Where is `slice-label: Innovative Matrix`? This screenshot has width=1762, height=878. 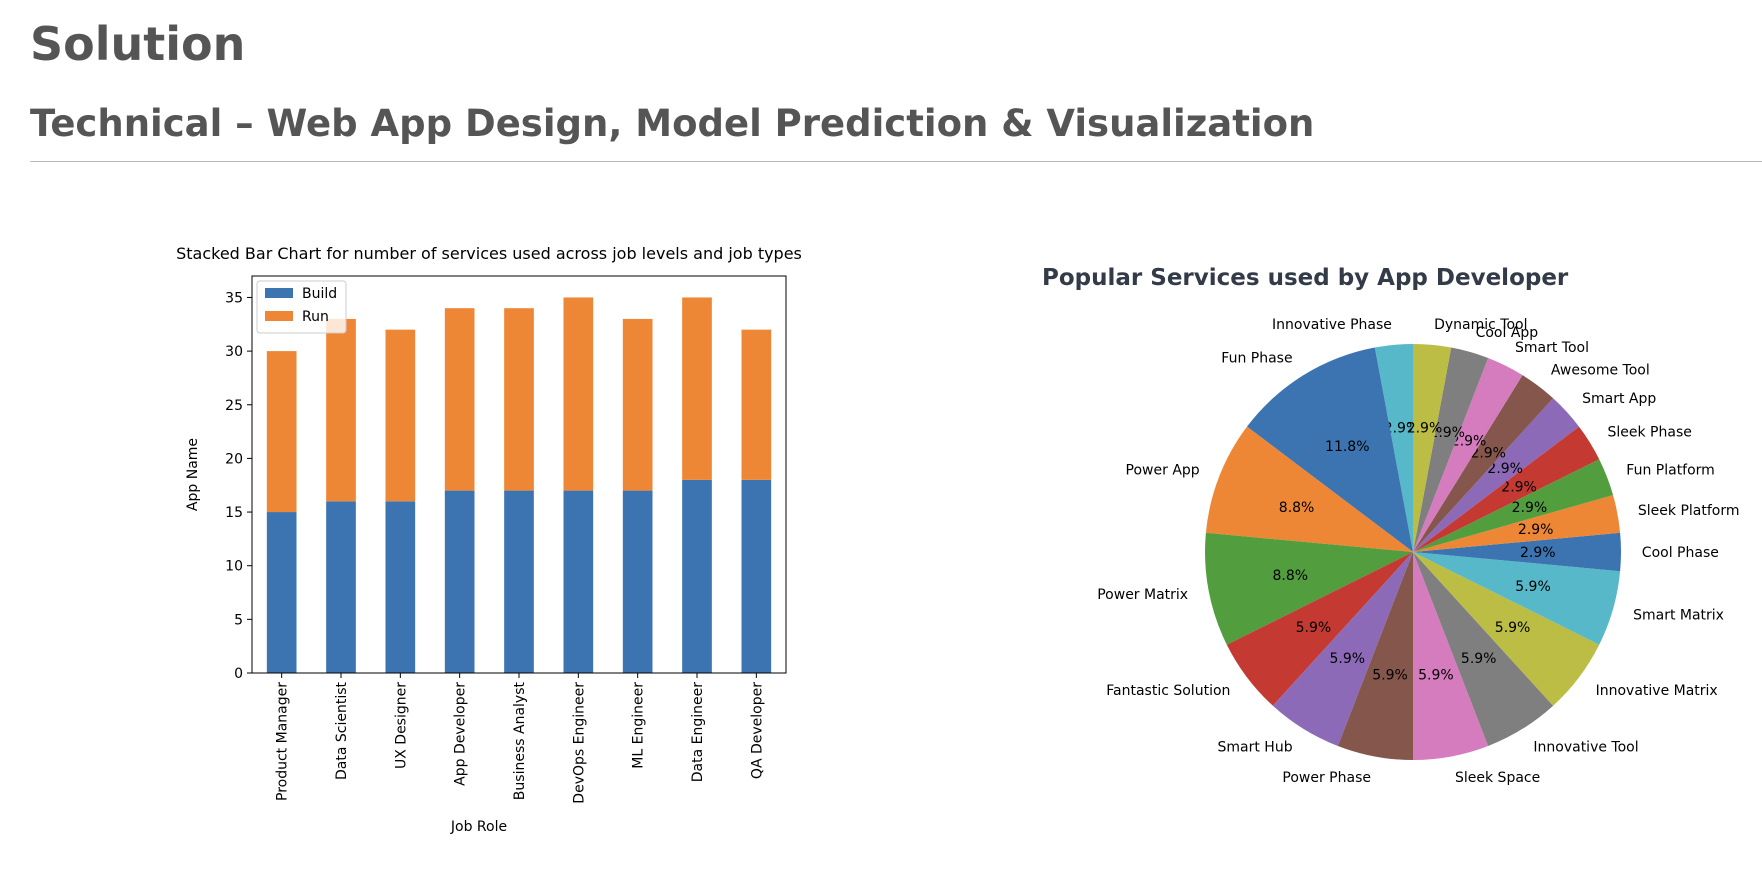
slice-label: Innovative Matrix is located at coordinates (1657, 691).